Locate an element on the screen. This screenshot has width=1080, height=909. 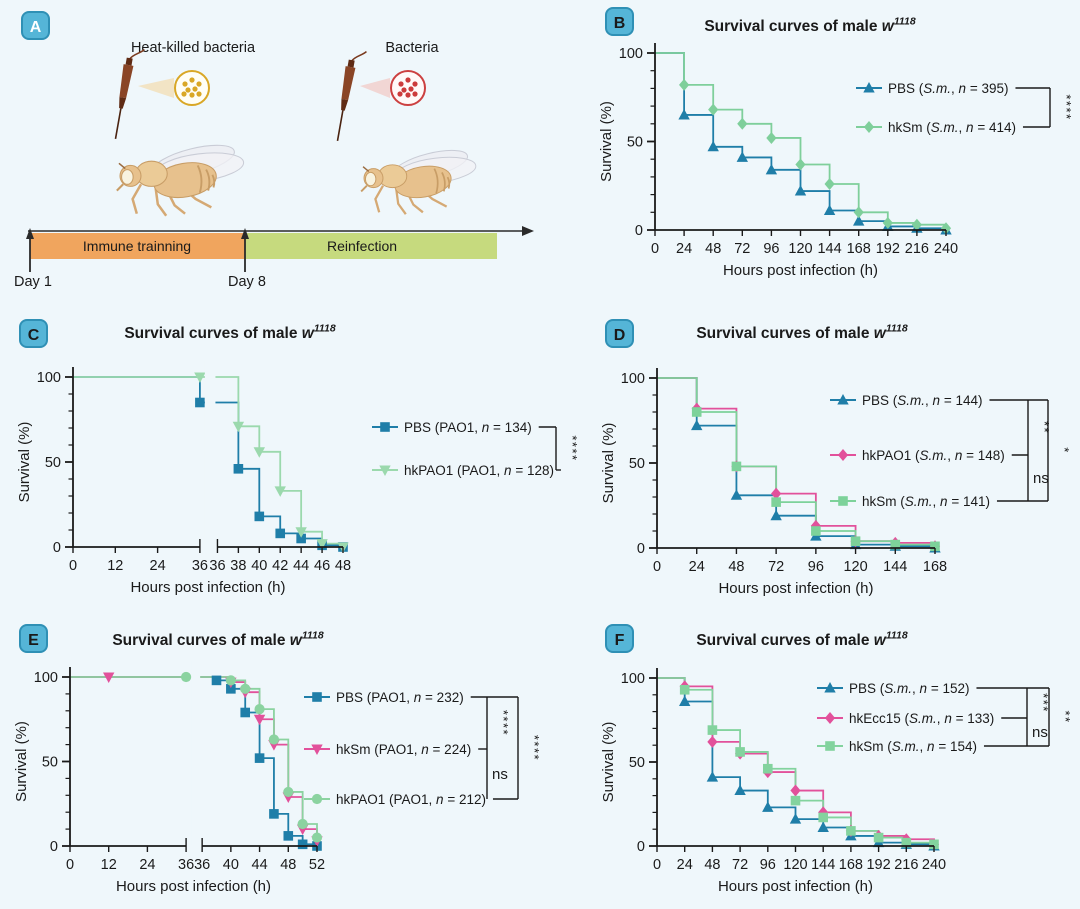
day1-label: Day 1 is located at coordinates (33, 282).